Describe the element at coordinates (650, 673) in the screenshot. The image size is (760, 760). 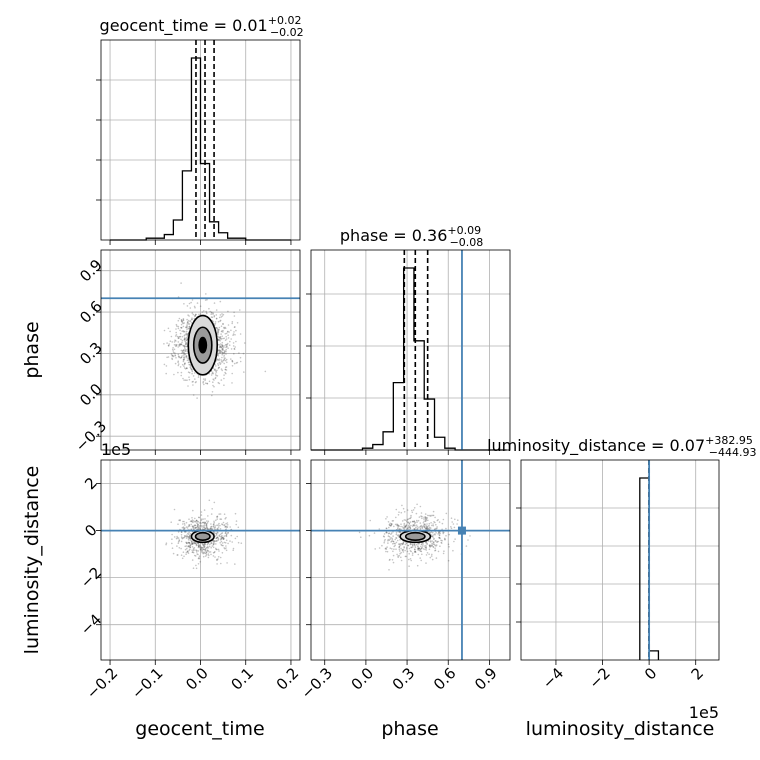
I see `ld-marginal-tick-label-x: 0` at that location.